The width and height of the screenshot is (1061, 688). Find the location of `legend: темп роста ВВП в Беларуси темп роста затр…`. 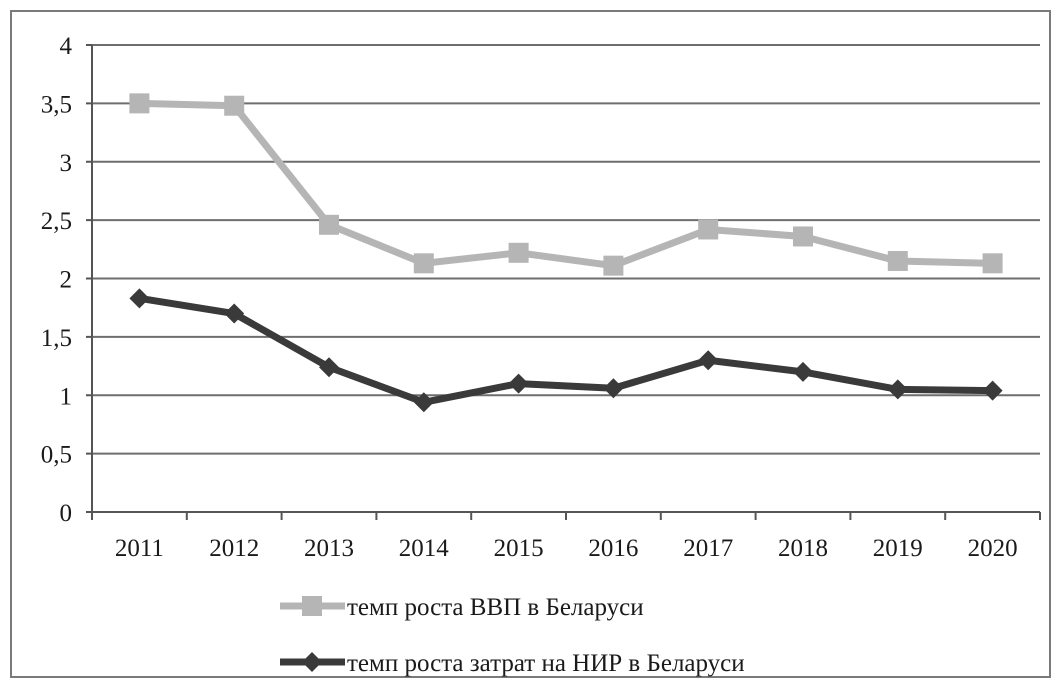

legend: темп роста ВВП в Беларуси темп роста затр… is located at coordinates (512, 635).